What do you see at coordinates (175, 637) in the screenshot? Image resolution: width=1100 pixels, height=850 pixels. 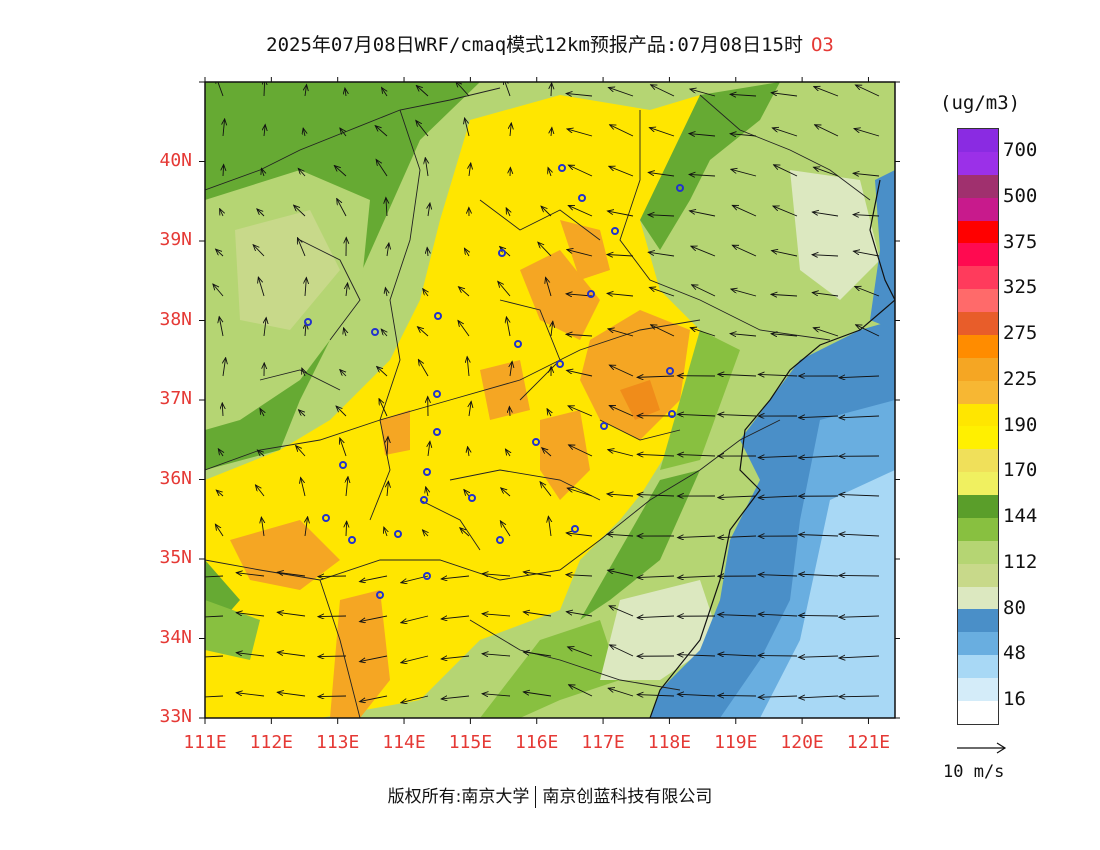 I see `lat-label: 34N` at bounding box center [175, 637].